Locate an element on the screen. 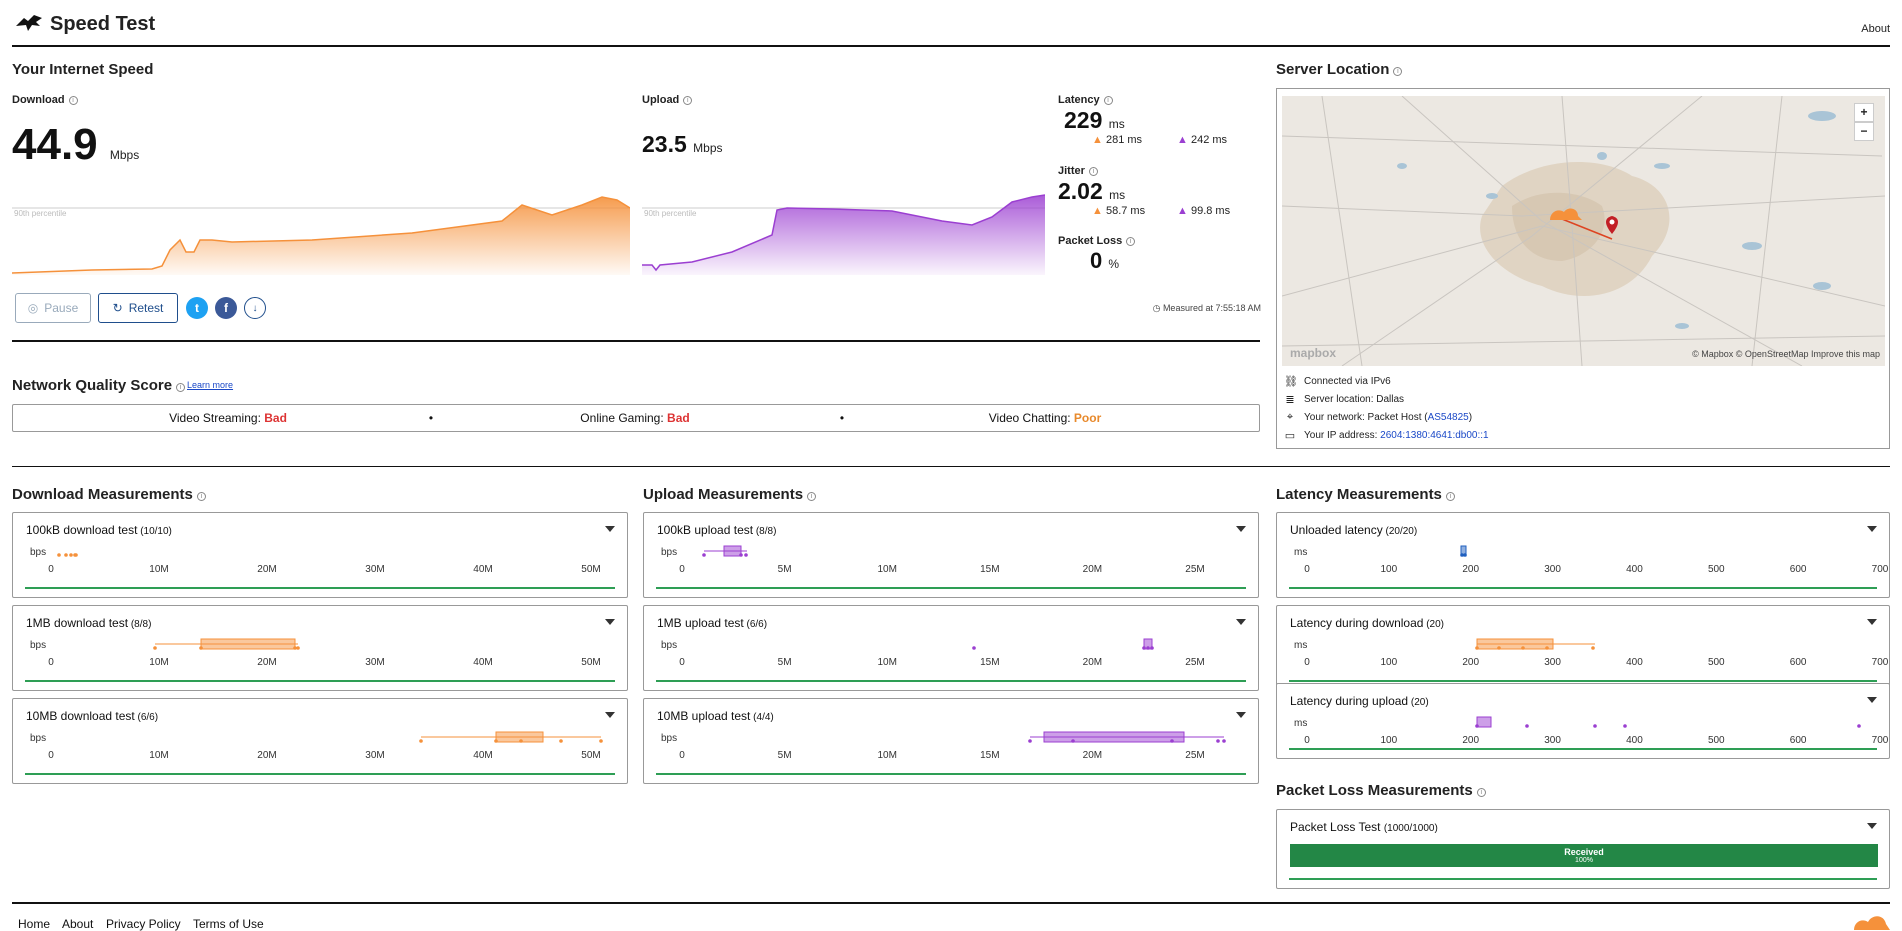  zoom-in-button: + is located at coordinates (1864, 112).